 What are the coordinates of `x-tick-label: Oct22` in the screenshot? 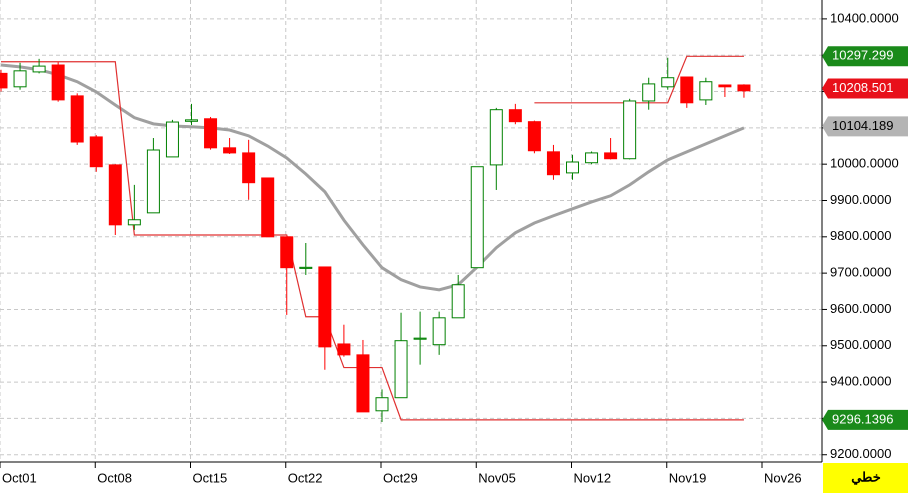 It's located at (305, 477).